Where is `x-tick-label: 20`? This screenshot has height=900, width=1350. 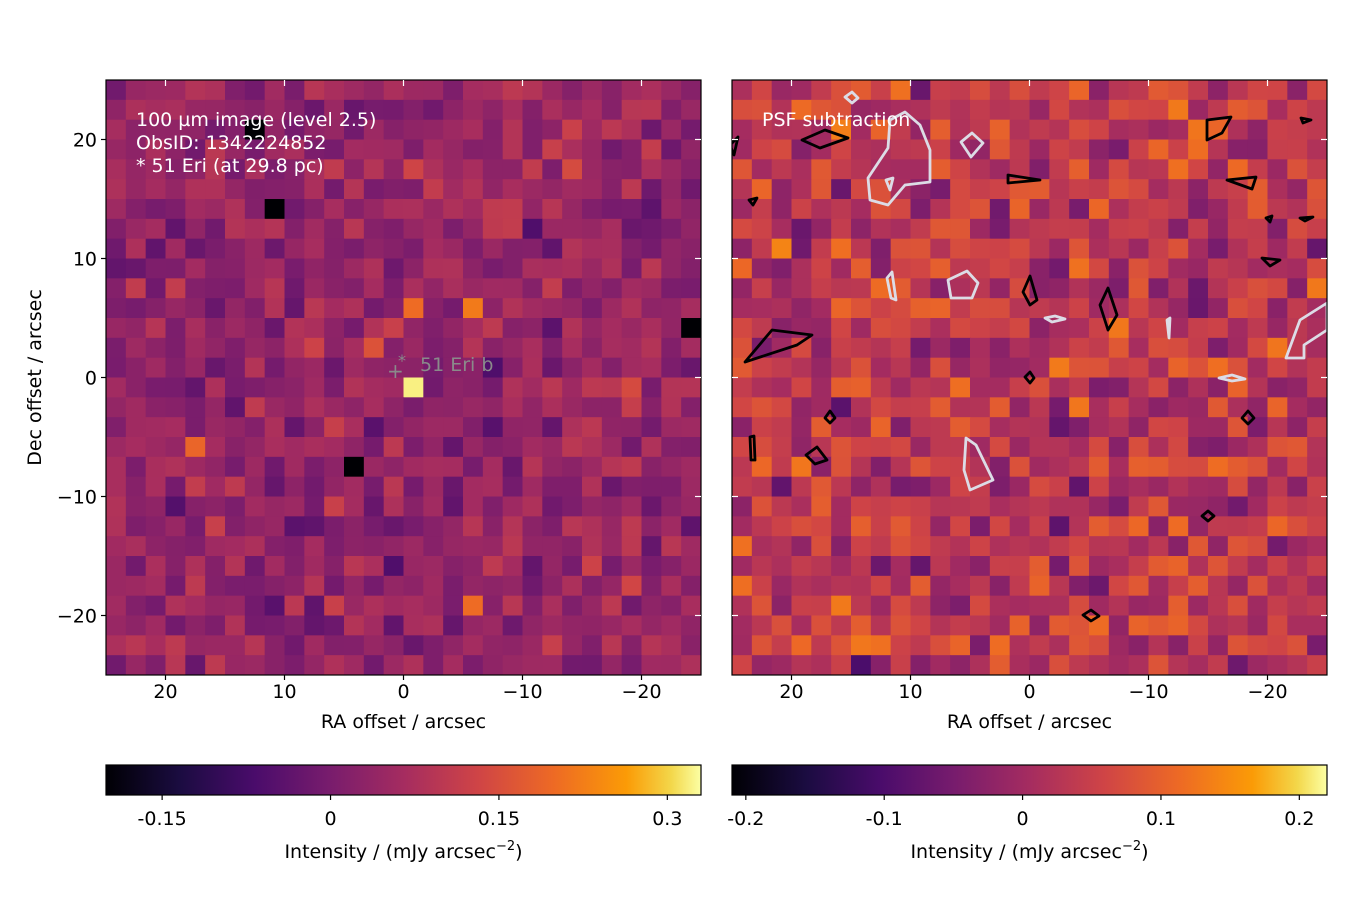
x-tick-label: 20 is located at coordinates (791, 692).